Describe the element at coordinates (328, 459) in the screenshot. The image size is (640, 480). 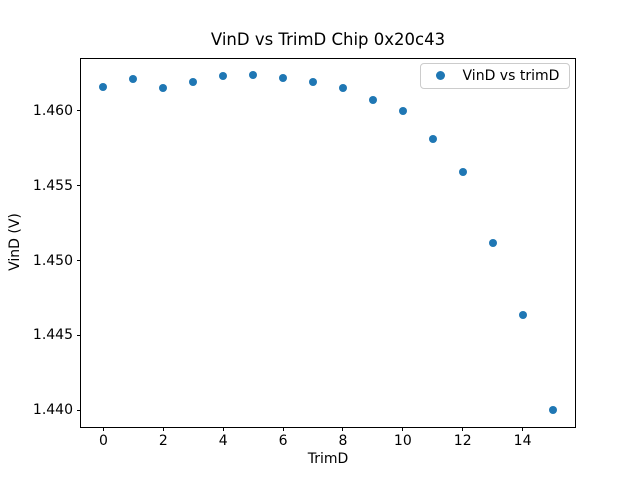
I see `x-axis-label: TrimD` at that location.